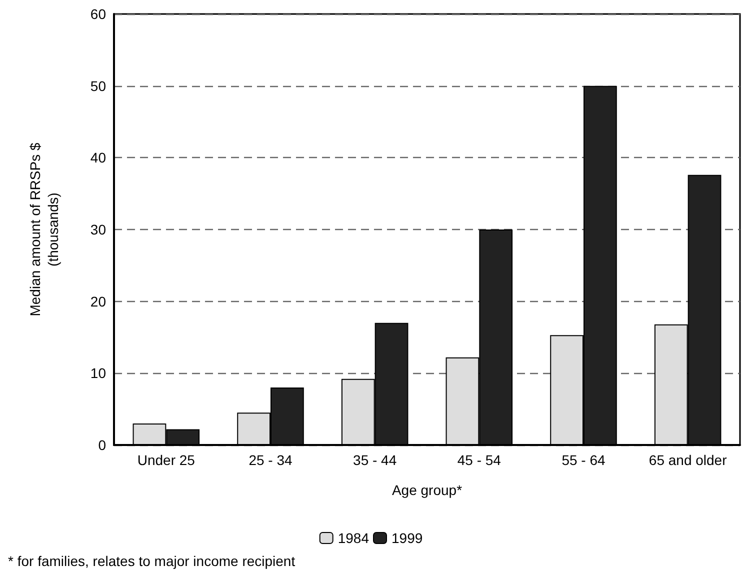 The height and width of the screenshot is (573, 742). What do you see at coordinates (427, 490) in the screenshot?
I see `x-axis-title: Age group*` at bounding box center [427, 490].